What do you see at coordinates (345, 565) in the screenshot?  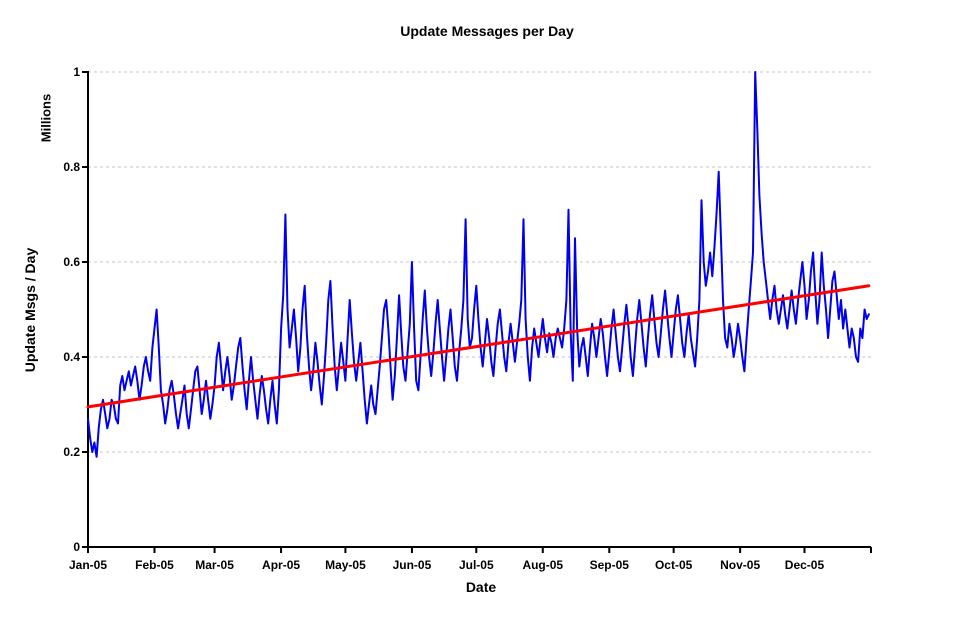 I see `x-tick-label: May-05` at bounding box center [345, 565].